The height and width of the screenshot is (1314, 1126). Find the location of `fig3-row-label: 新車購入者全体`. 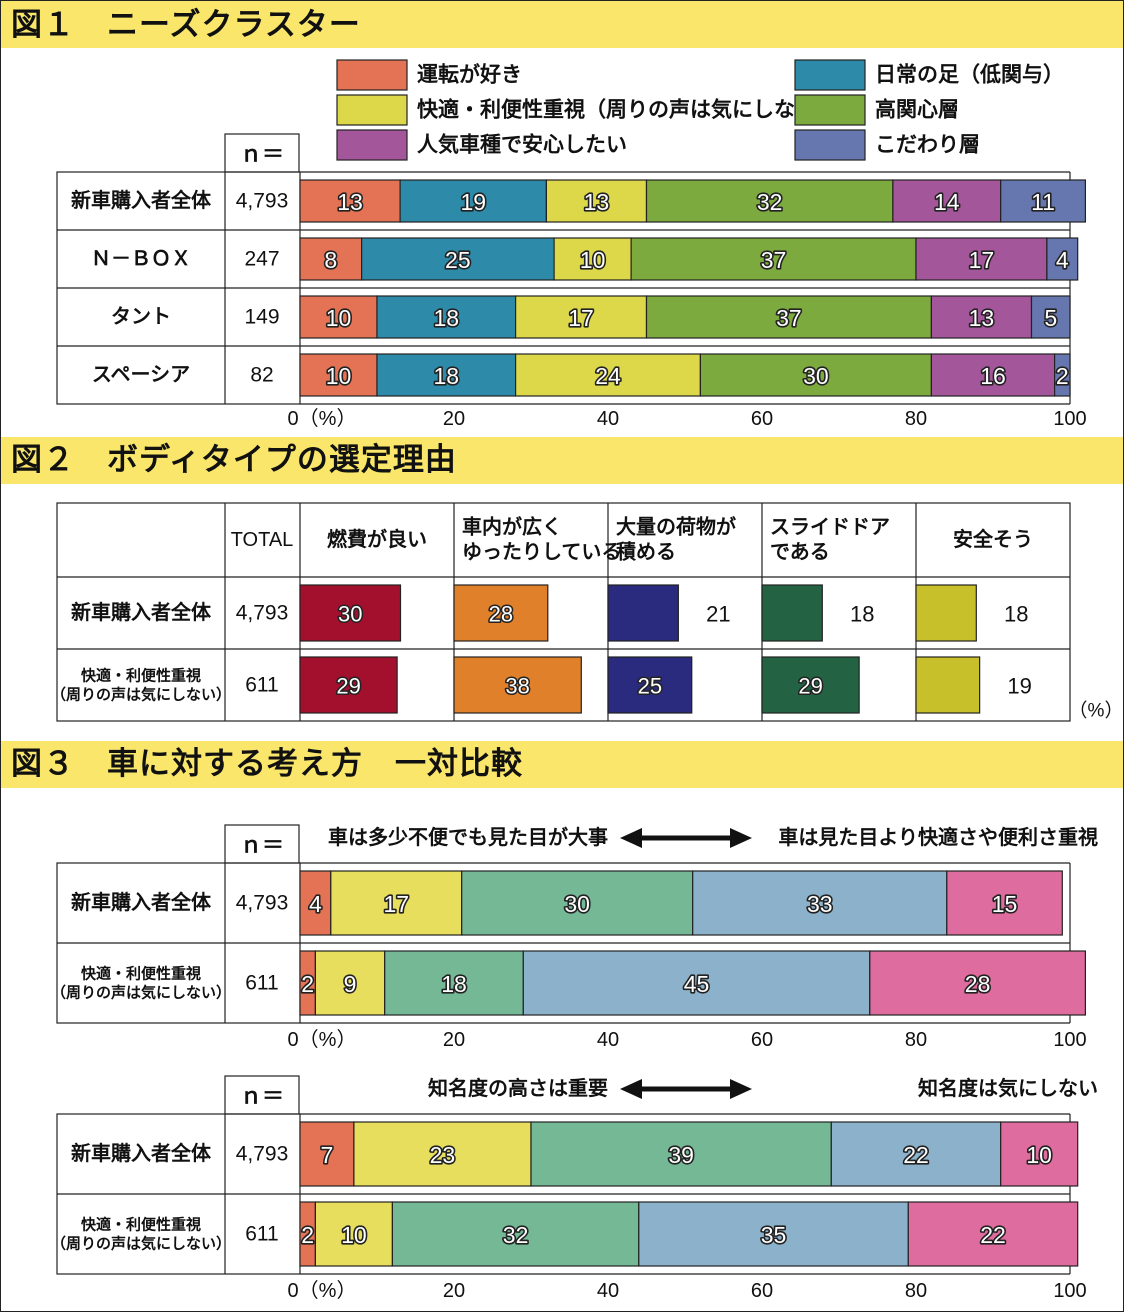

fig3-row-label: 新車購入者全体 is located at coordinates (141, 1153).